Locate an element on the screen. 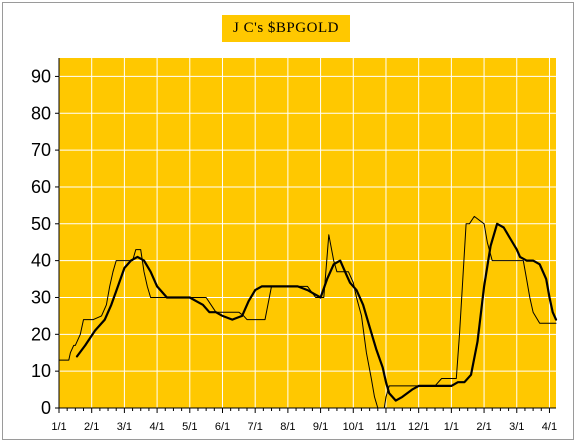  x-tick-label: 11/1 is located at coordinates (386, 427).